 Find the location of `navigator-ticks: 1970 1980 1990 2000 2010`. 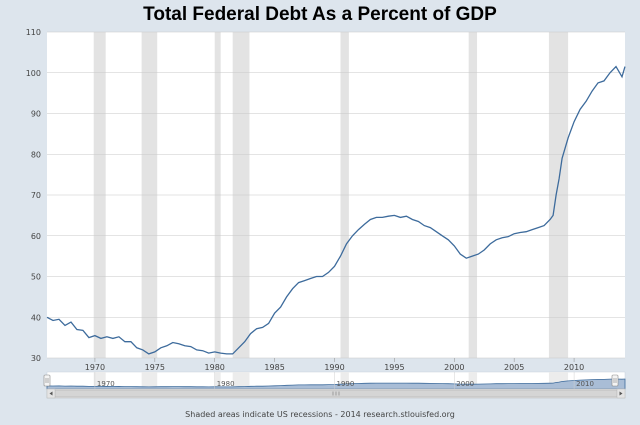

navigator-ticks: 1970 1980 1990 2000 2010 is located at coordinates (344, 380).